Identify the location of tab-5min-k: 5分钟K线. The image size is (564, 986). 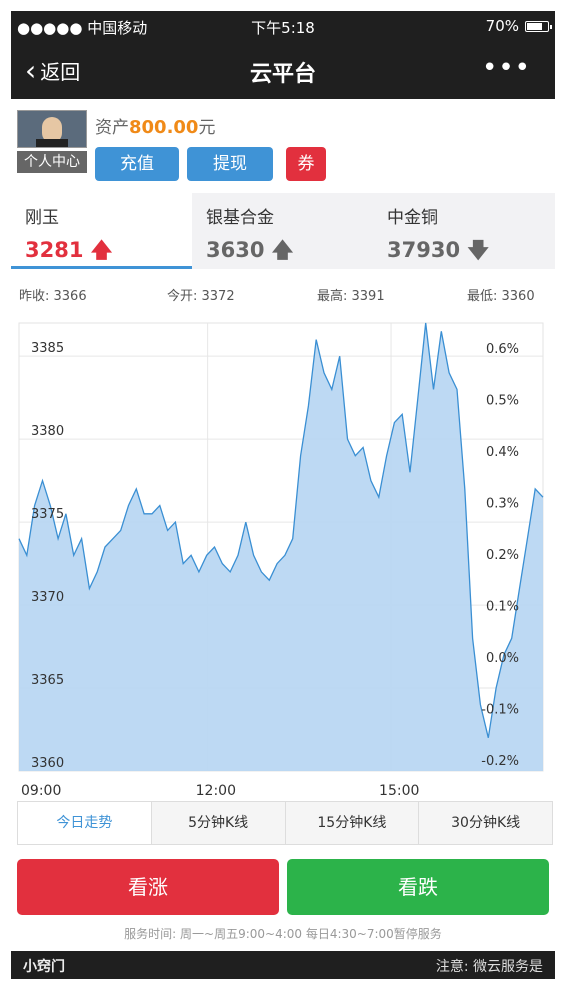
(219, 823).